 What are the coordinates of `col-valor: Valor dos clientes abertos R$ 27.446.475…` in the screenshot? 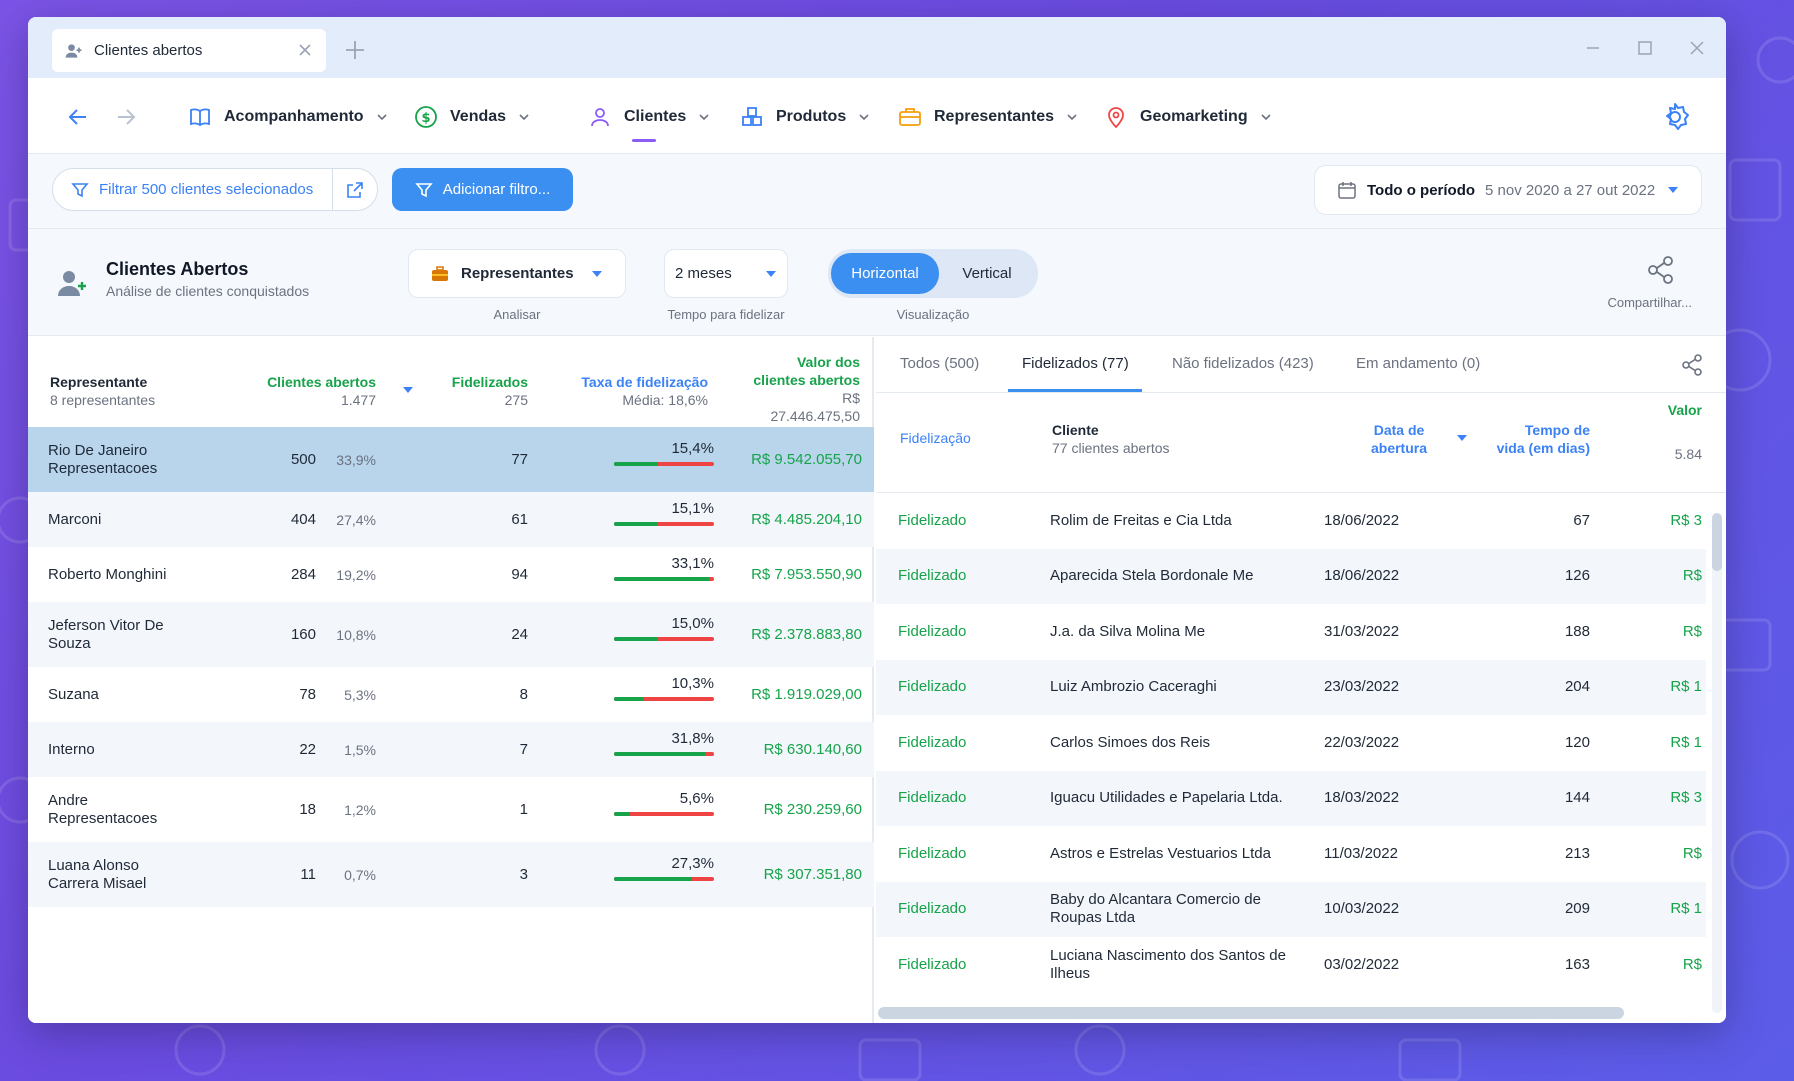 It's located at (784, 389).